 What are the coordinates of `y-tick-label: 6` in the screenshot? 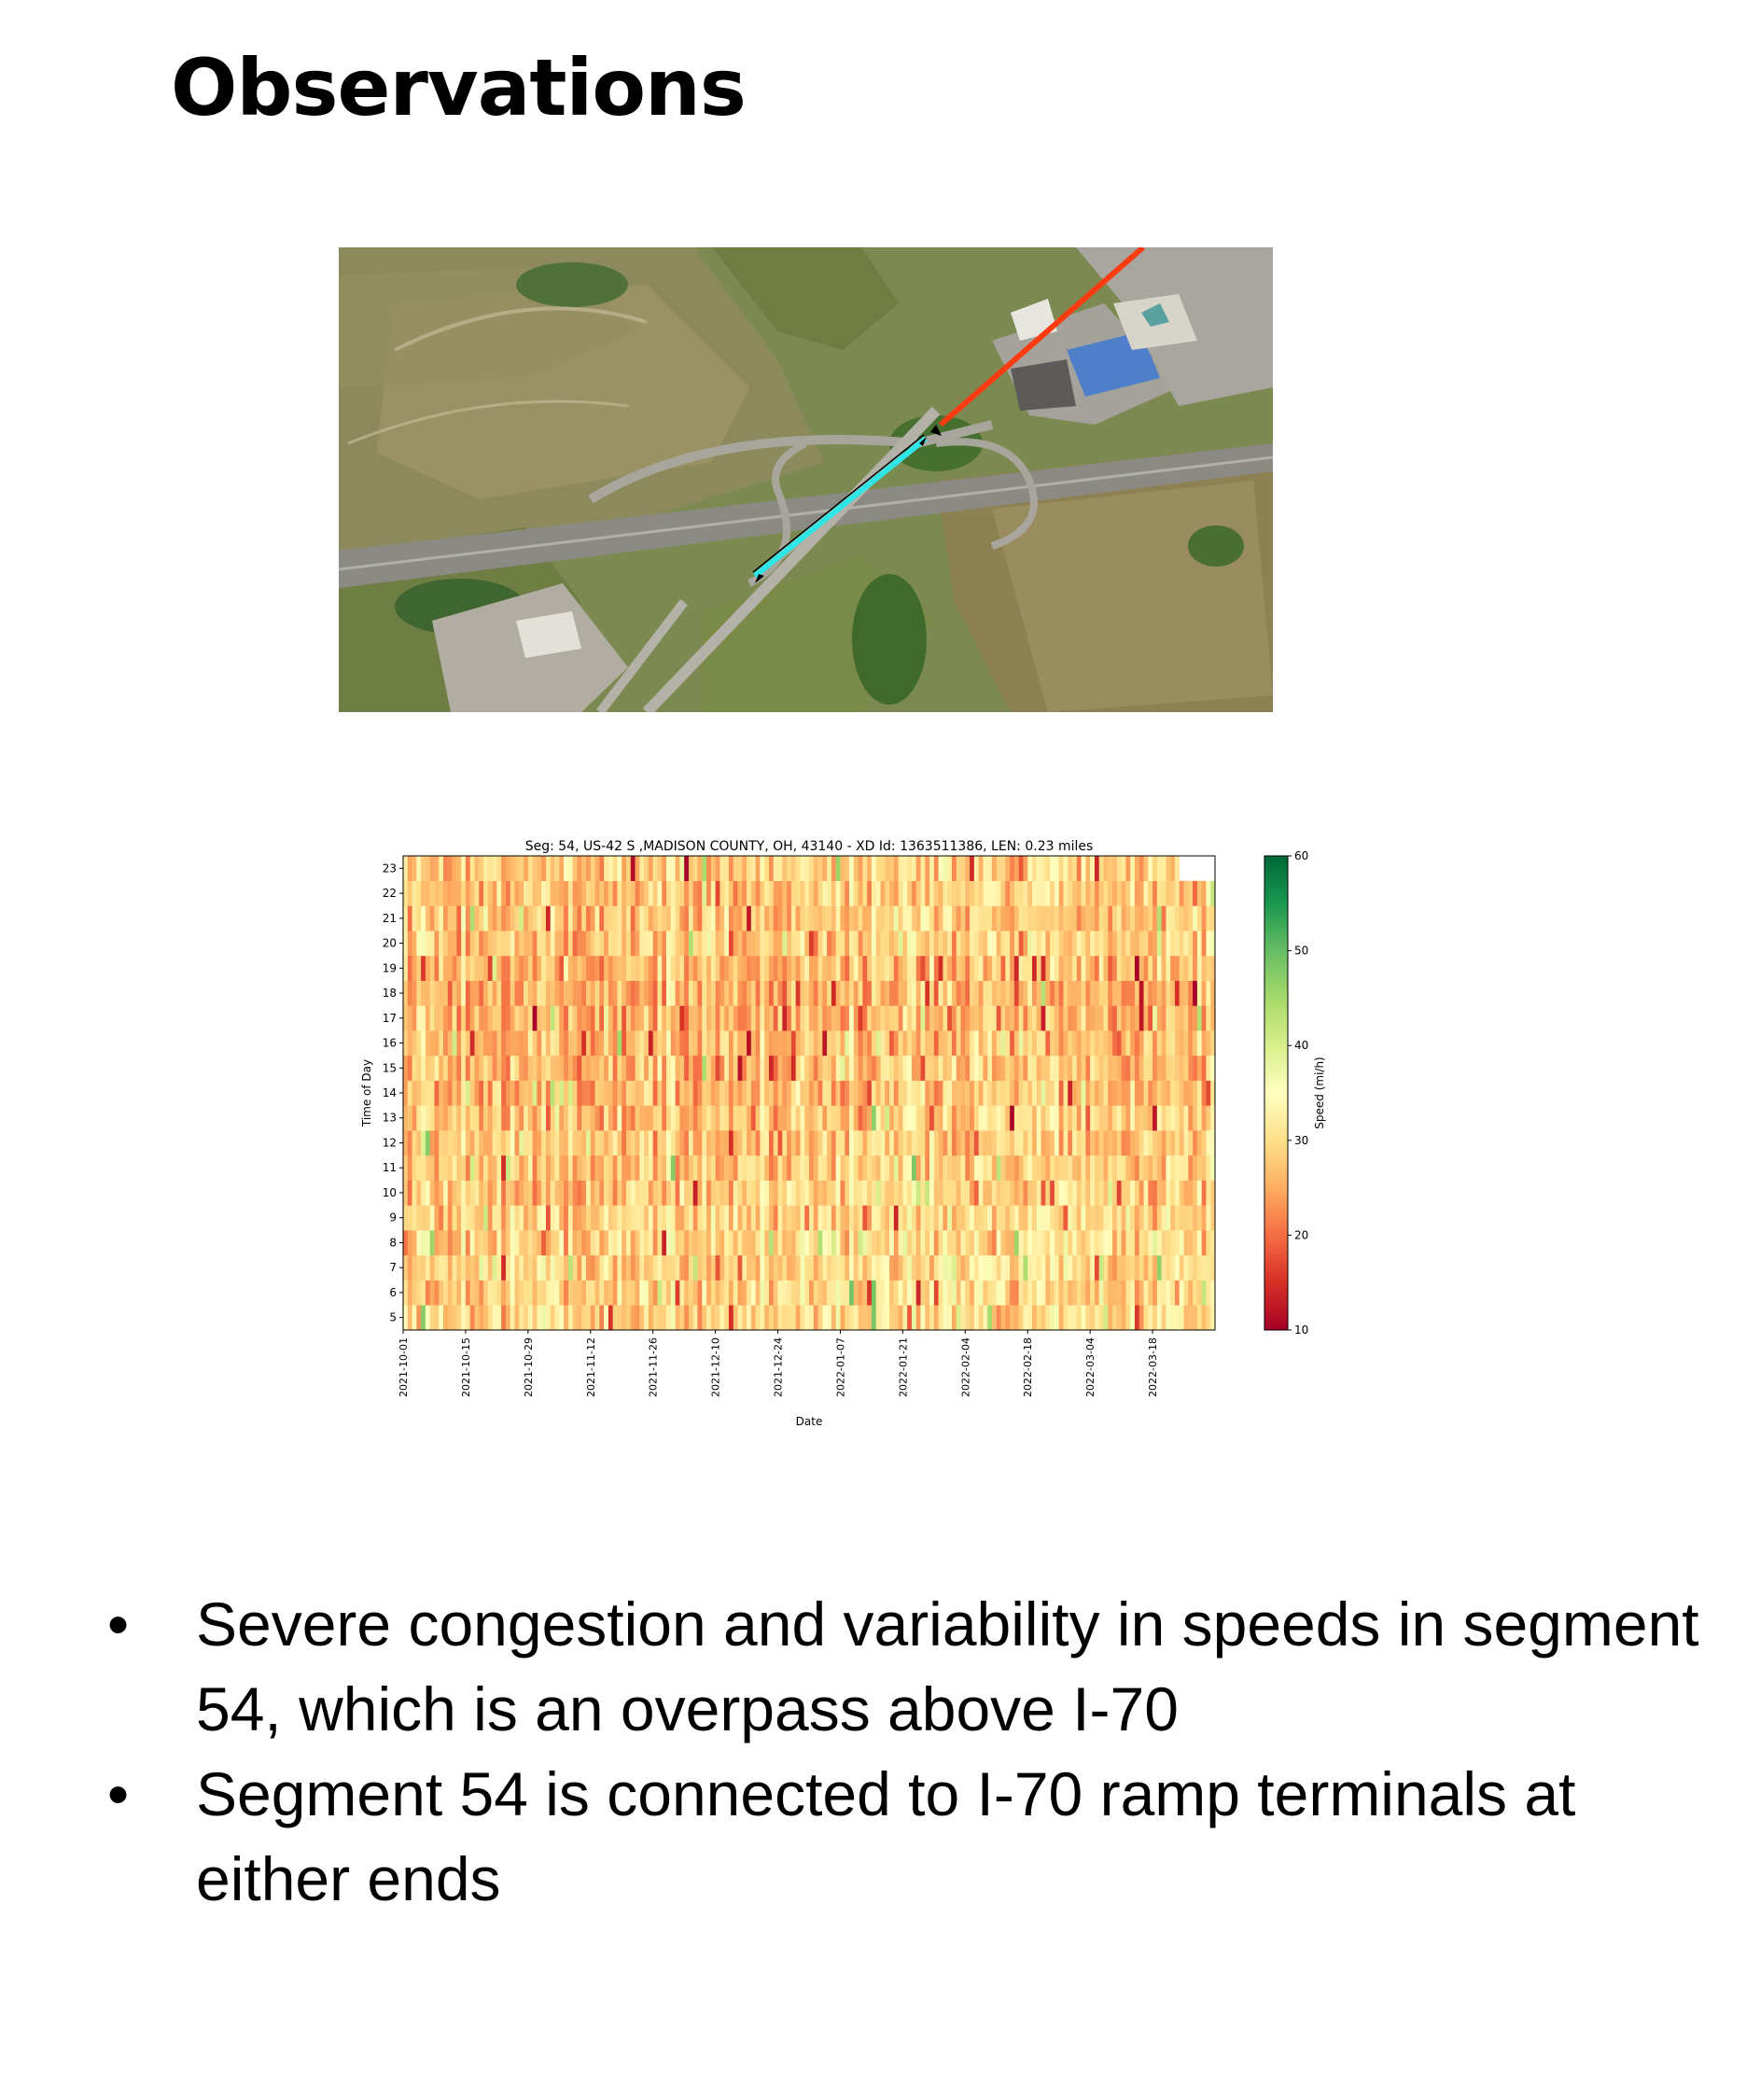 It's located at (393, 1292).